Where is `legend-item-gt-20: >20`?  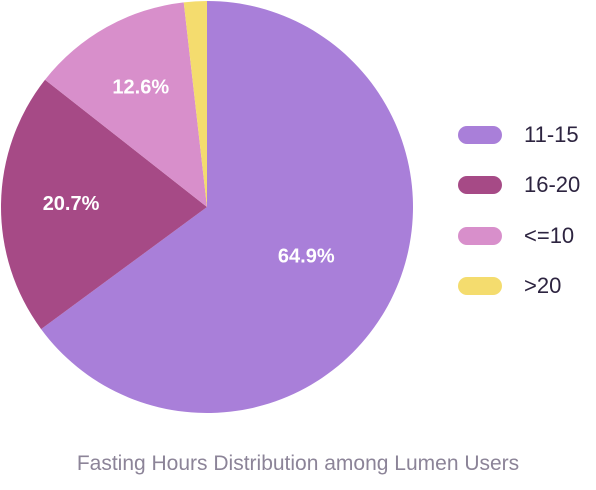
legend-item-gt-20: >20 is located at coordinates (519, 286).